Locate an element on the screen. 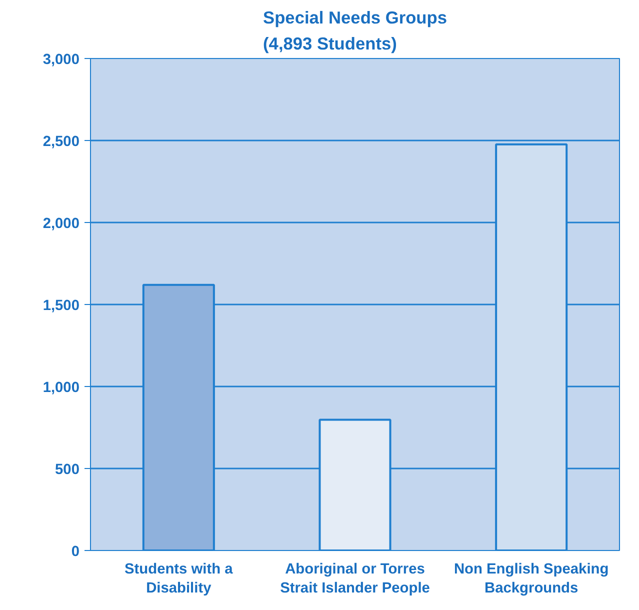  x-tick-label: Non English Speaking Backgrounds is located at coordinates (531, 579).